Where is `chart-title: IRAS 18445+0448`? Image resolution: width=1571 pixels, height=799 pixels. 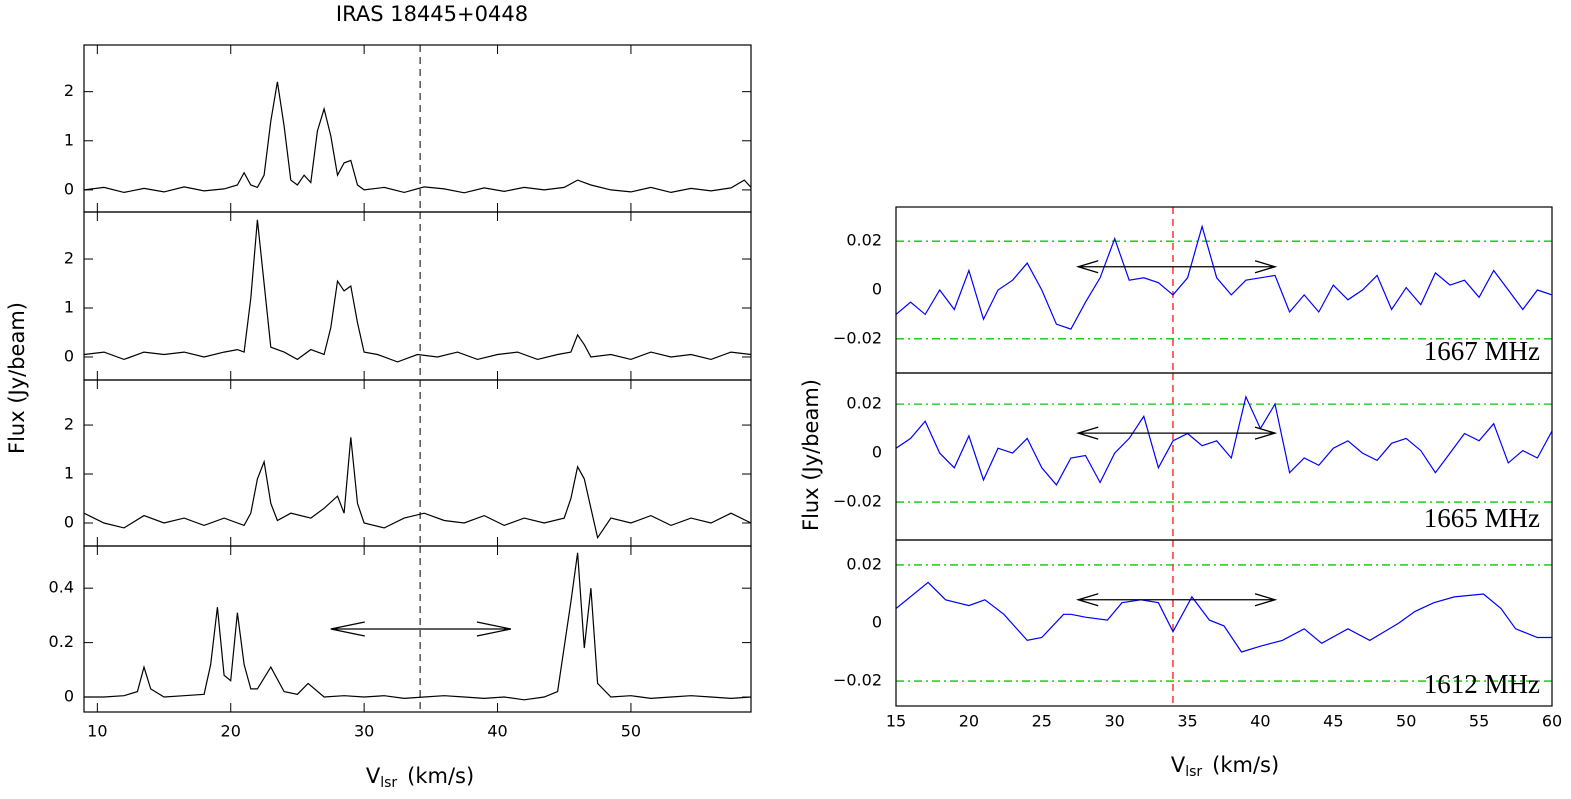
chart-title: IRAS 18445+0448 is located at coordinates (432, 14).